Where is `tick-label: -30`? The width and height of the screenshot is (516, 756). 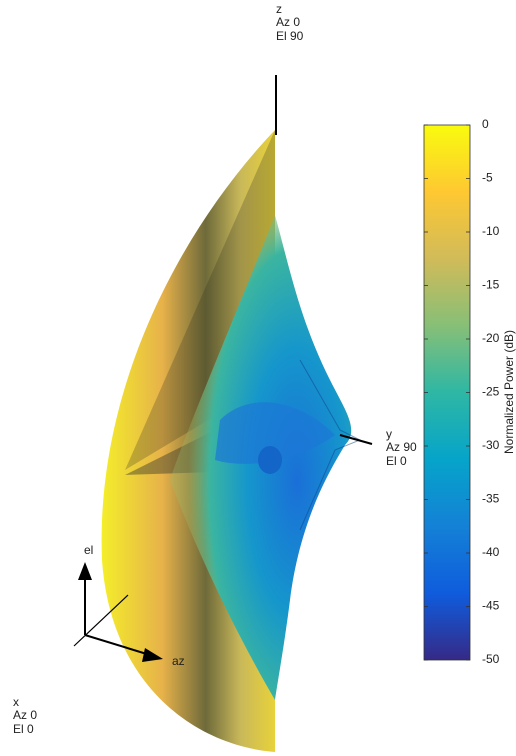 tick-label: -30 is located at coordinates (491, 445).